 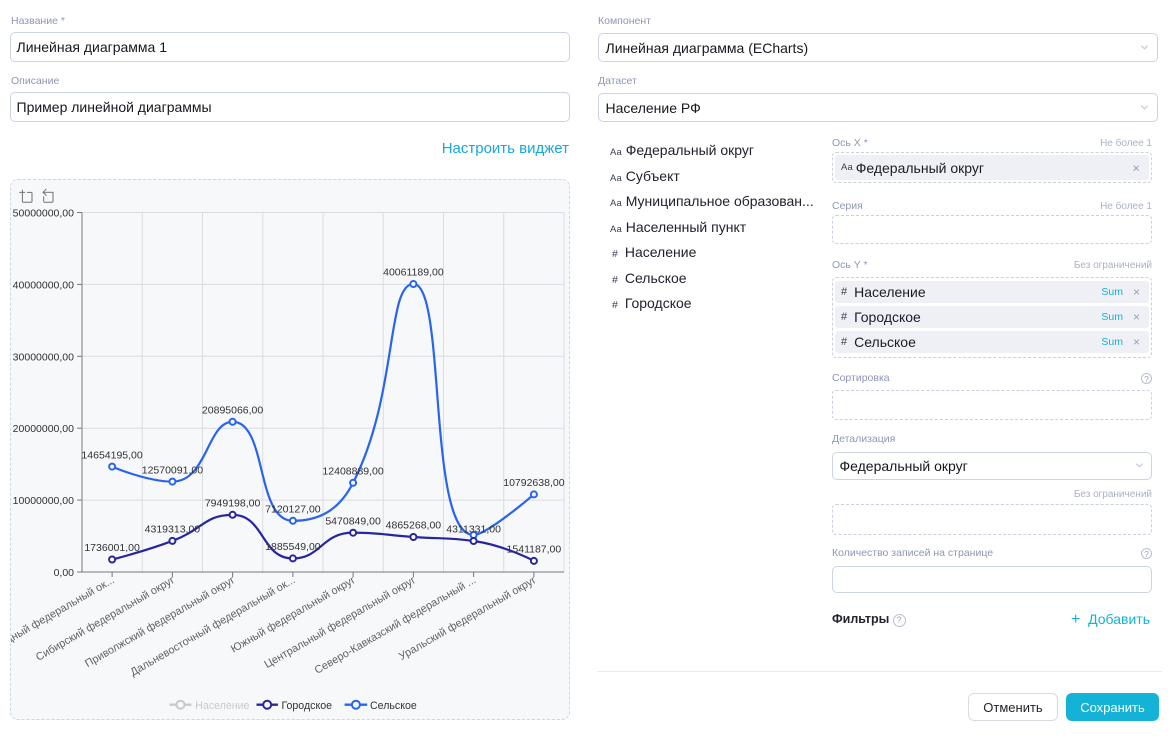 What do you see at coordinates (414, 526) in the screenshot?
I see `svg-text: 4865268,00` at bounding box center [414, 526].